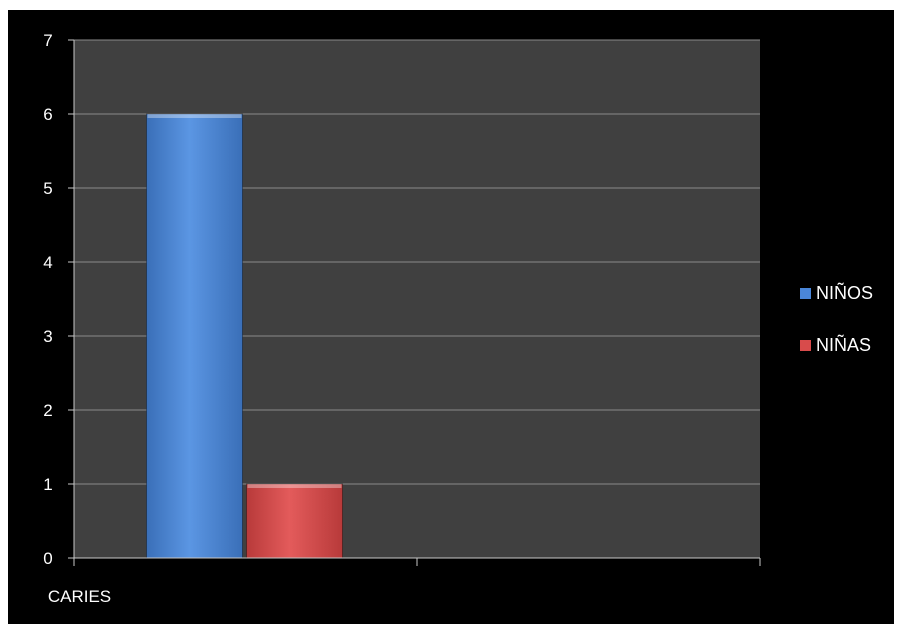 This screenshot has height=633, width=902. What do you see at coordinates (47, 484) in the screenshot?
I see `y-tick-label: 1` at bounding box center [47, 484].